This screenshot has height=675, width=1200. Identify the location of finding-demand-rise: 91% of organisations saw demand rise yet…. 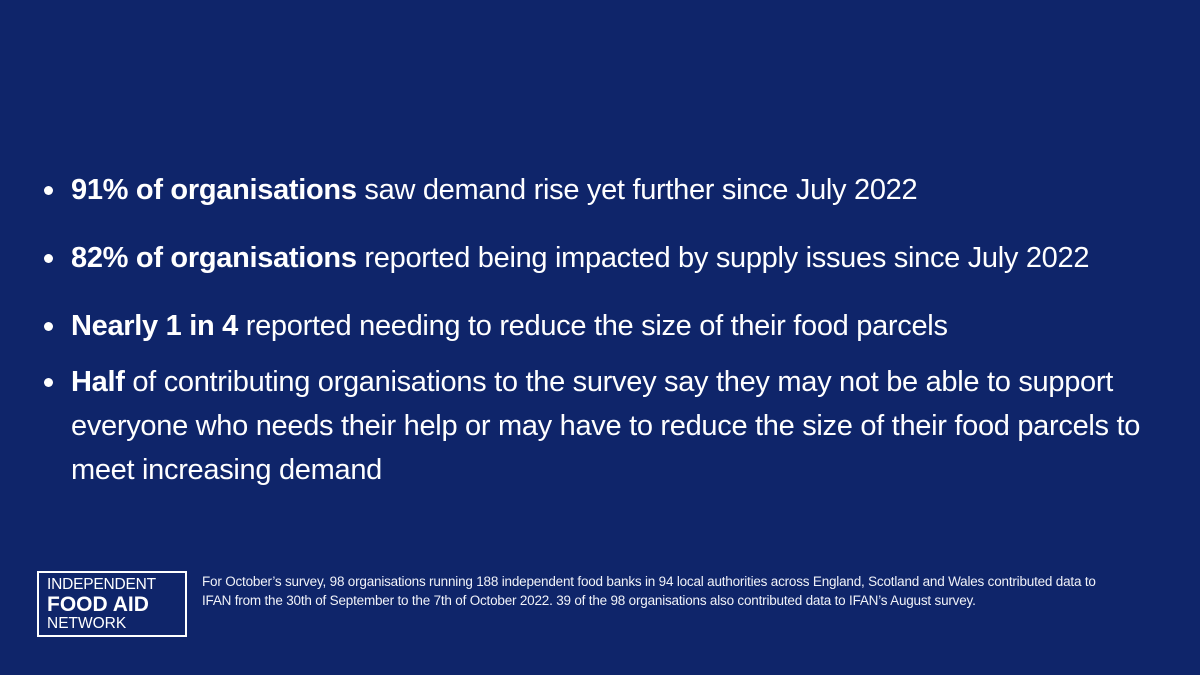
(615, 190).